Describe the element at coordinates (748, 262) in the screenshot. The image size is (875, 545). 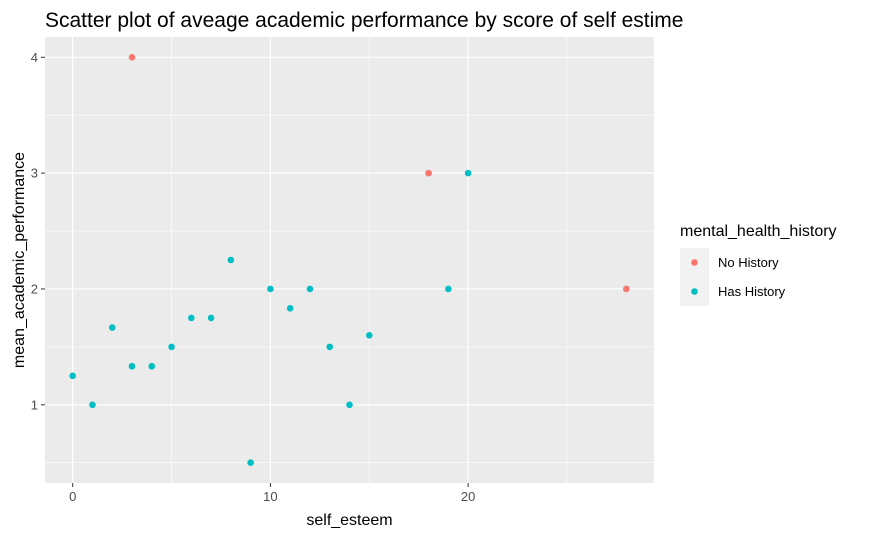
I see `legend-label: No History` at that location.